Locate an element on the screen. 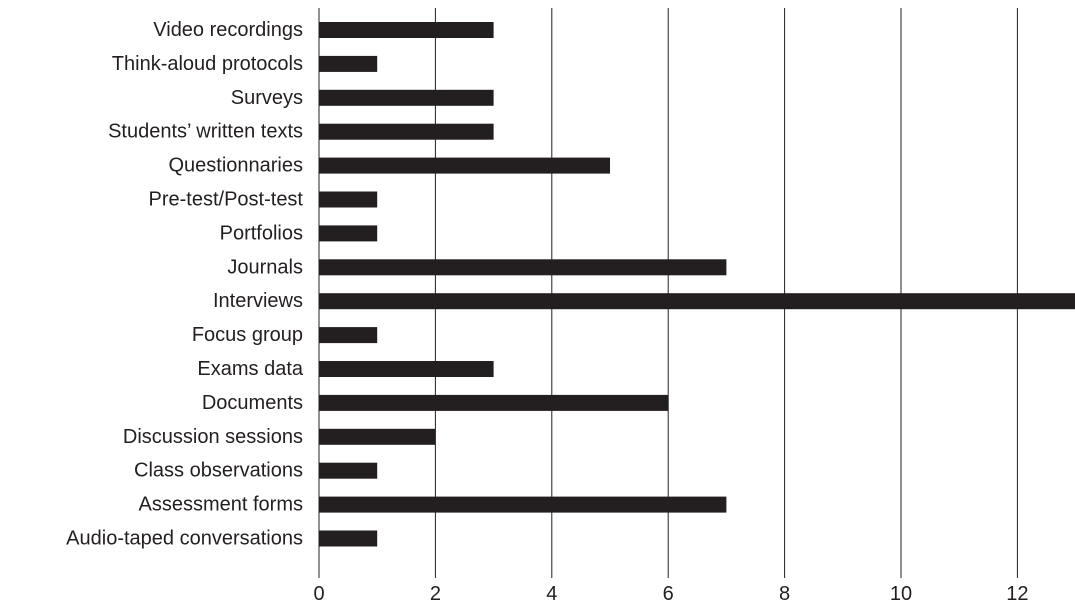 This screenshot has height=607, width=1075. category-label: Students’ written texts is located at coordinates (205, 132).